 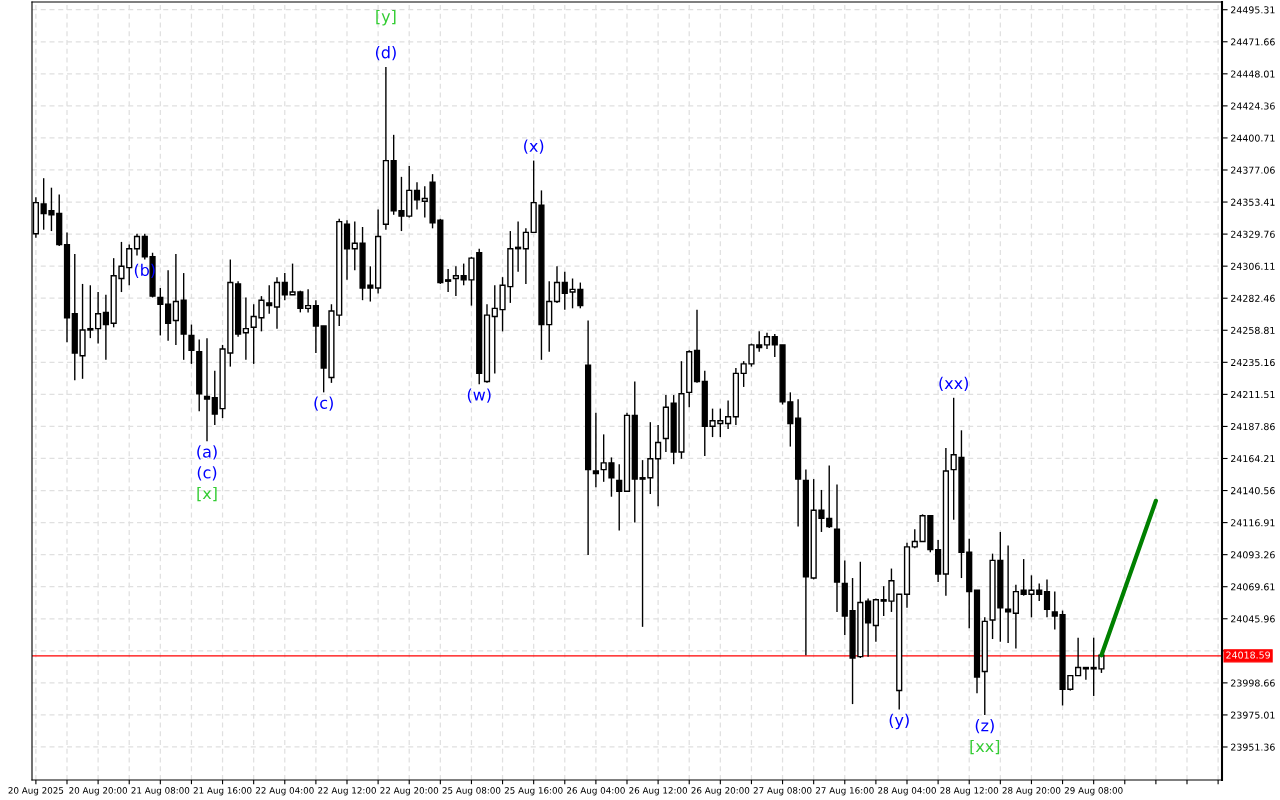 I want to click on x-tick-label: 27 Aug 16:00, so click(x=844, y=791).